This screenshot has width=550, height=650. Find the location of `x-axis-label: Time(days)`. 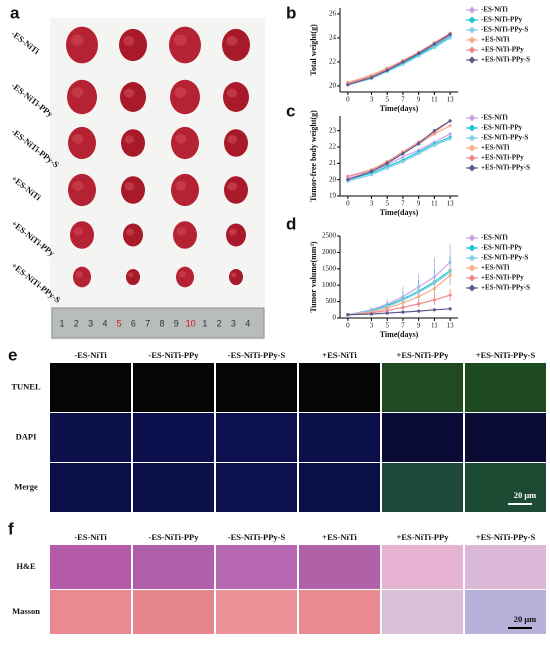

x-axis-label: Time(days) is located at coordinates (399, 212).